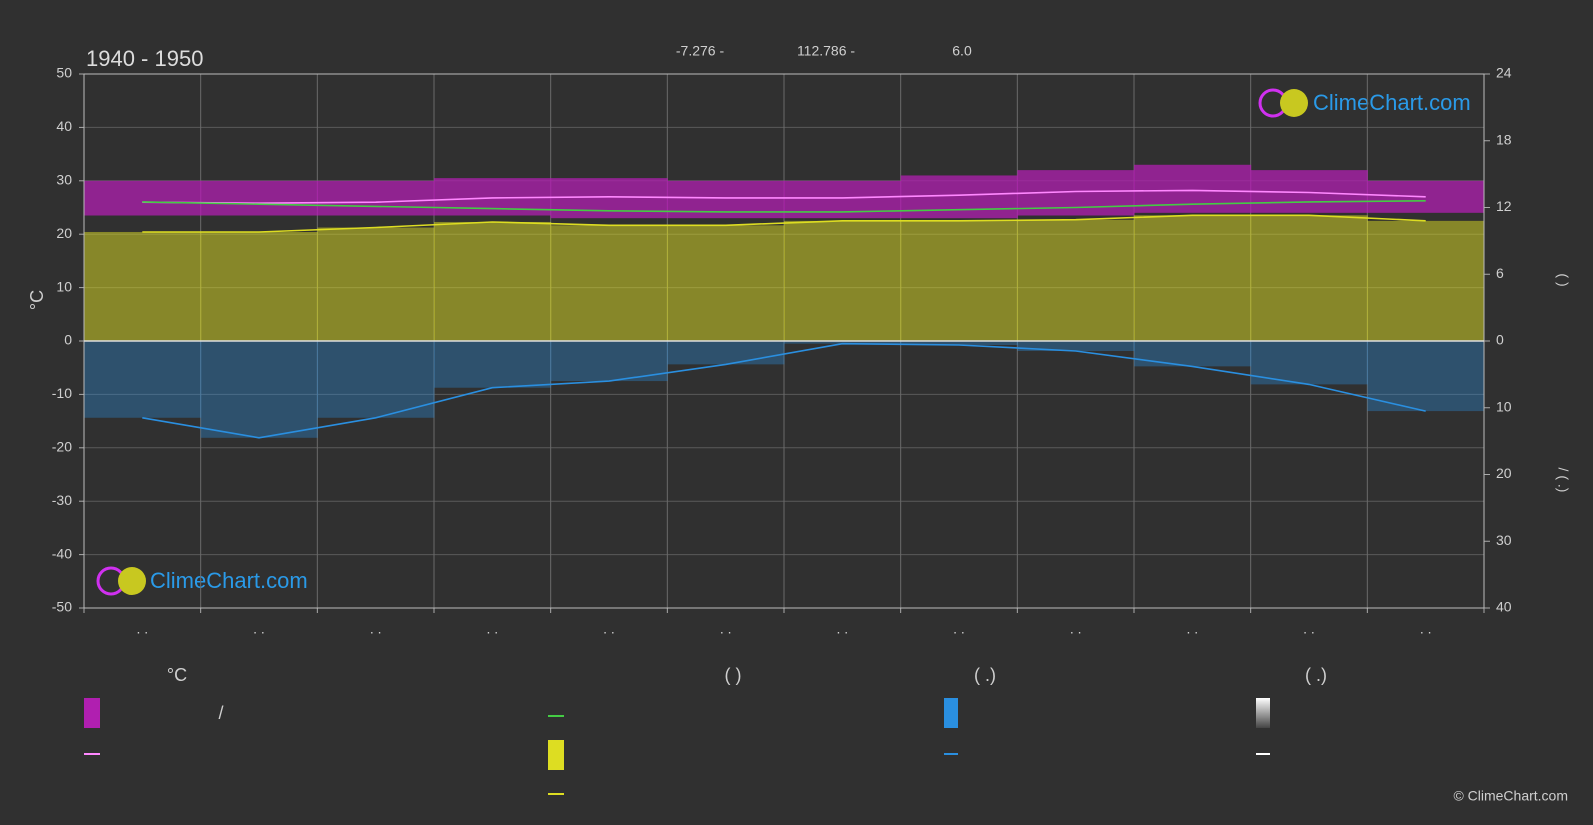  What do you see at coordinates (220, 713) in the screenshot?
I see `legend-text: /` at bounding box center [220, 713].